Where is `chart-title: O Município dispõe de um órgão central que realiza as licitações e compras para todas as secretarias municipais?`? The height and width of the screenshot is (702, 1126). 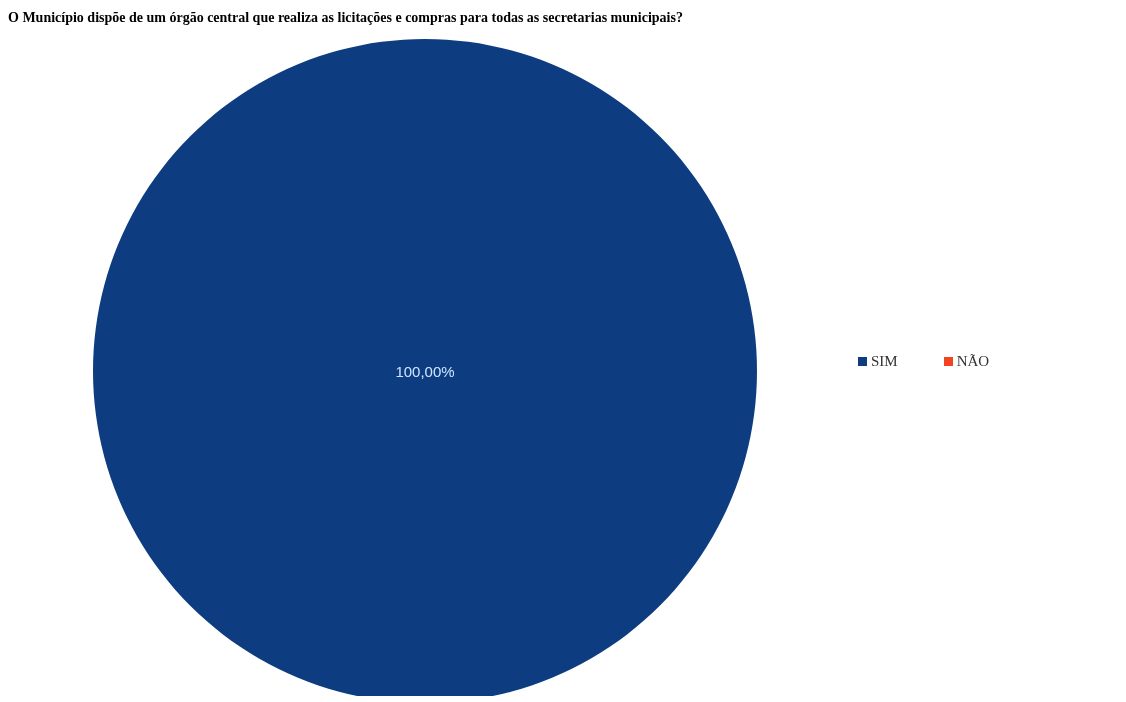
chart-title: O Município dispõe de um órgão central que realiza as licitações e compras para todas as secretarias municipais? is located at coordinates (346, 17).